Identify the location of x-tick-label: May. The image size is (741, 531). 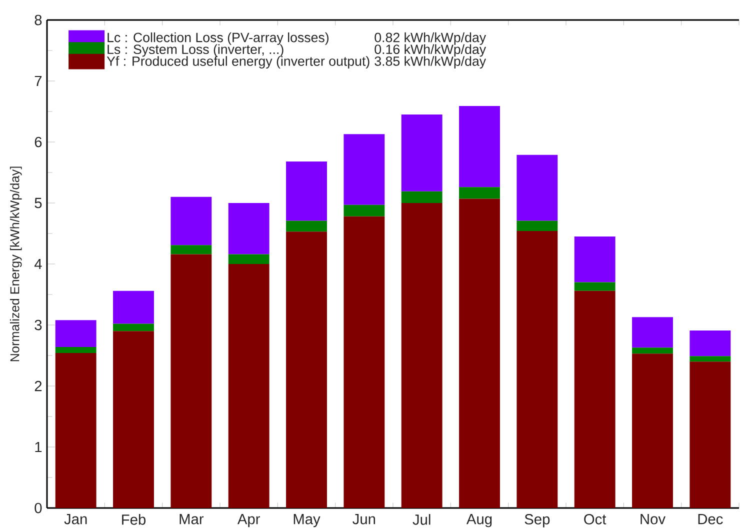
(307, 521).